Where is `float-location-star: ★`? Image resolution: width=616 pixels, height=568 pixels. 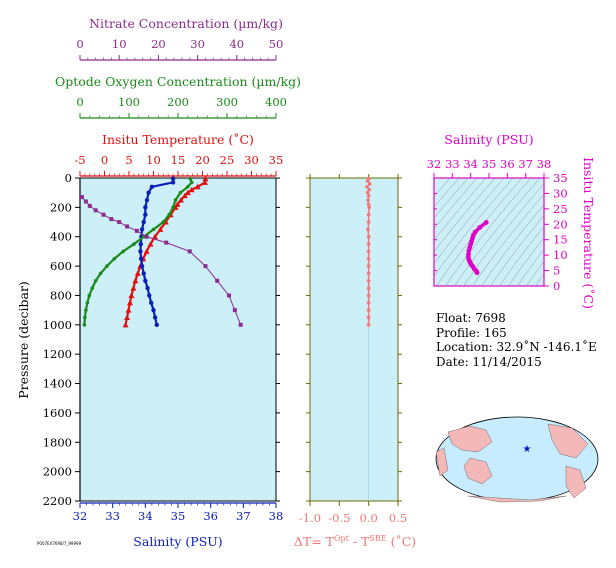
float-location-star: ★ is located at coordinates (527, 449).